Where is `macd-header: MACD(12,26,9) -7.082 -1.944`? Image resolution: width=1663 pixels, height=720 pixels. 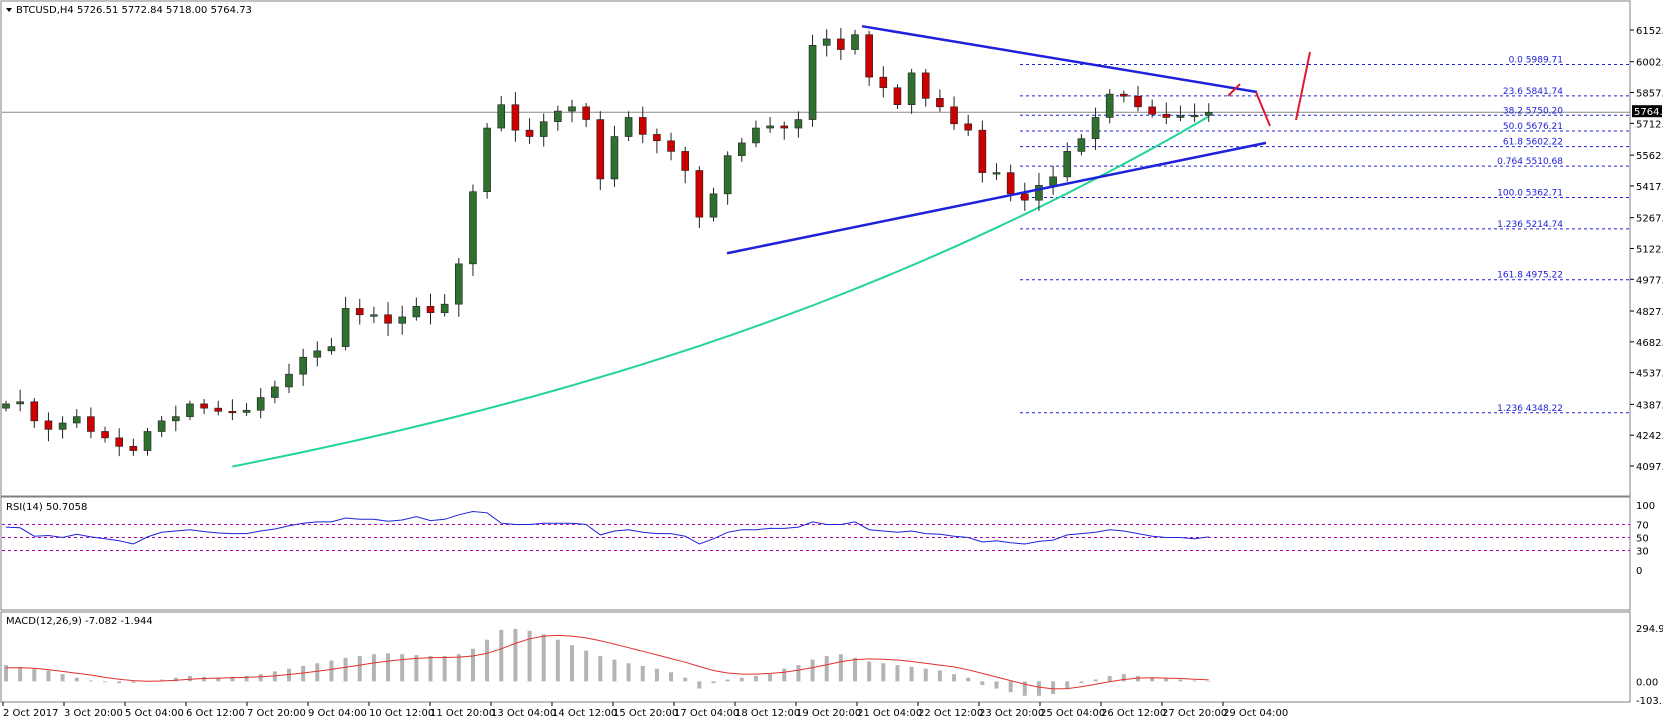
macd-header: MACD(12,26,9) -7.082 -1.944 is located at coordinates (79, 621).